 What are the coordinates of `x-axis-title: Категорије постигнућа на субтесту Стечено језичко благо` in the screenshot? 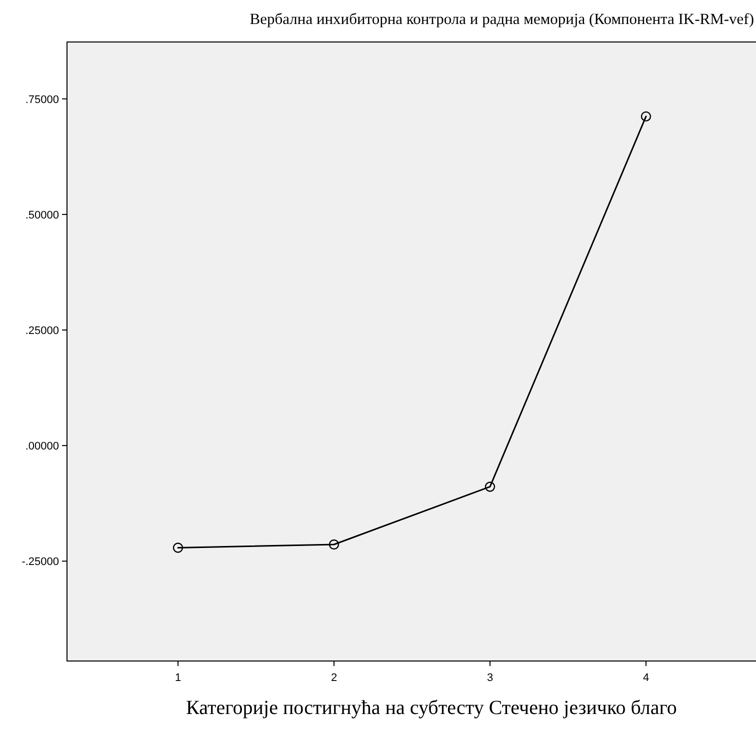 It's located at (431, 708).